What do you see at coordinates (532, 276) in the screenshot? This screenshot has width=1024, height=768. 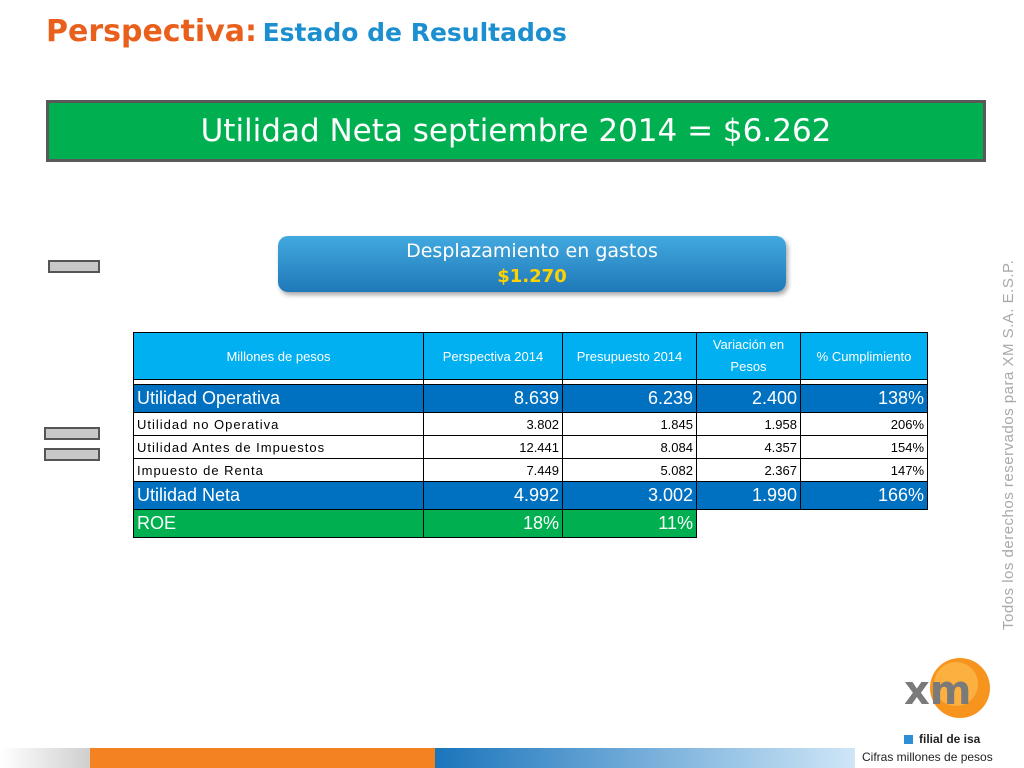 I see `pill-value: $1.270` at bounding box center [532, 276].